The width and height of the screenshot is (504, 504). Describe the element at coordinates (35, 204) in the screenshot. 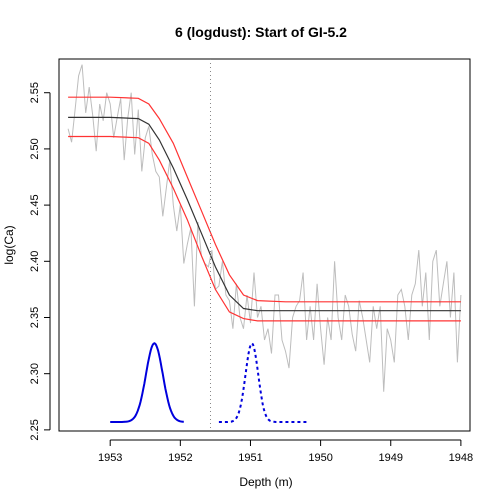

I see `y-tick-label: 2.45` at that location.